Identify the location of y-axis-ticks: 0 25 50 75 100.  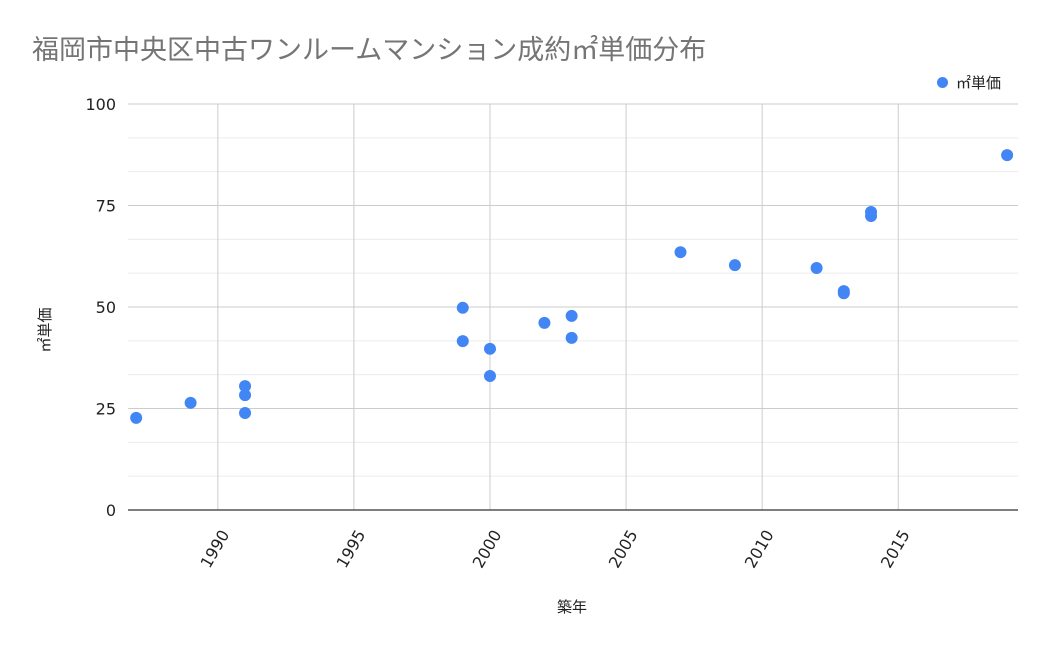
(100, 307).